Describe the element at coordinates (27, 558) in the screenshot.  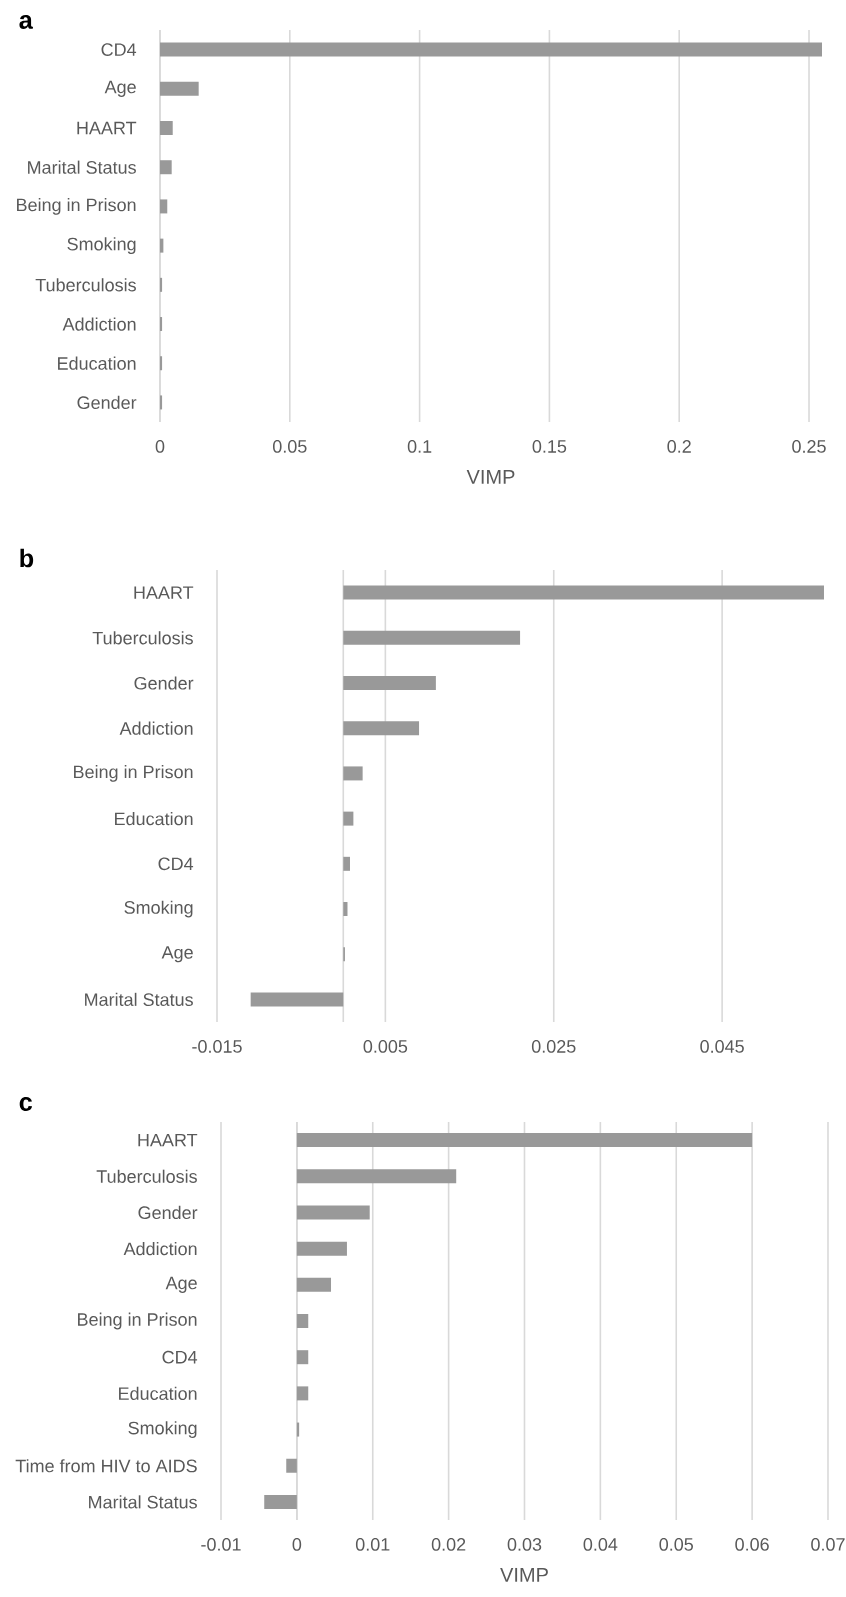
I see `chart-title: b` at that location.